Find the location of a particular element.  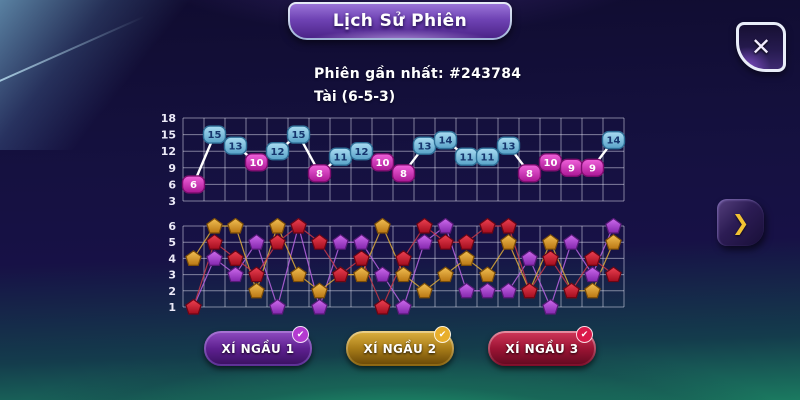

title-banner: Lịch Sử Phiên is located at coordinates (400, 21).